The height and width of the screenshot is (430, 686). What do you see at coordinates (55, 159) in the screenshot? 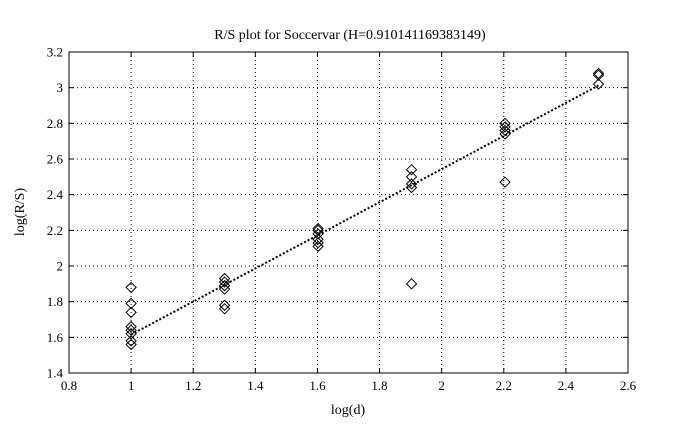
I see `y-tick-label: 2.6` at bounding box center [55, 159].